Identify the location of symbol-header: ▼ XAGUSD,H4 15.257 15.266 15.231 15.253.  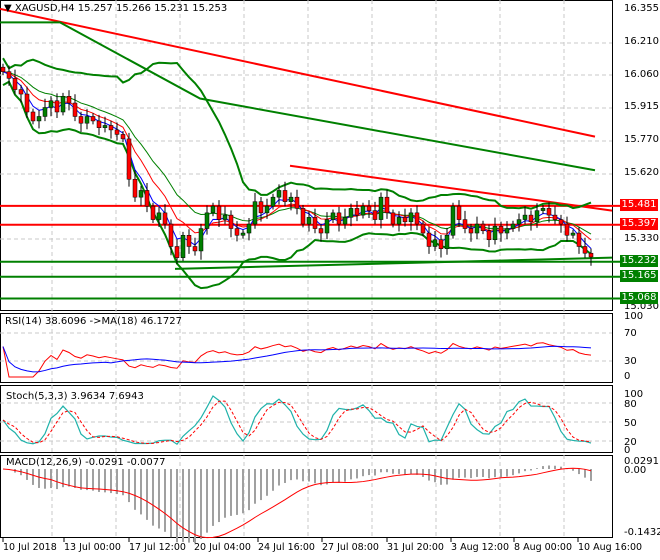
(115, 8).